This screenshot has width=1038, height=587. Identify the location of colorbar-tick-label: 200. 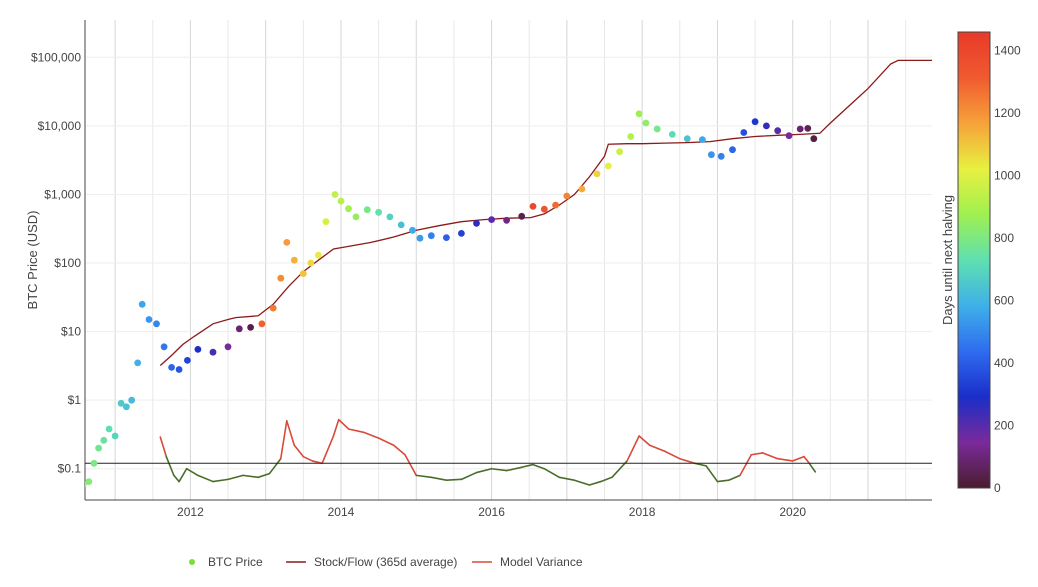
(1004, 426).